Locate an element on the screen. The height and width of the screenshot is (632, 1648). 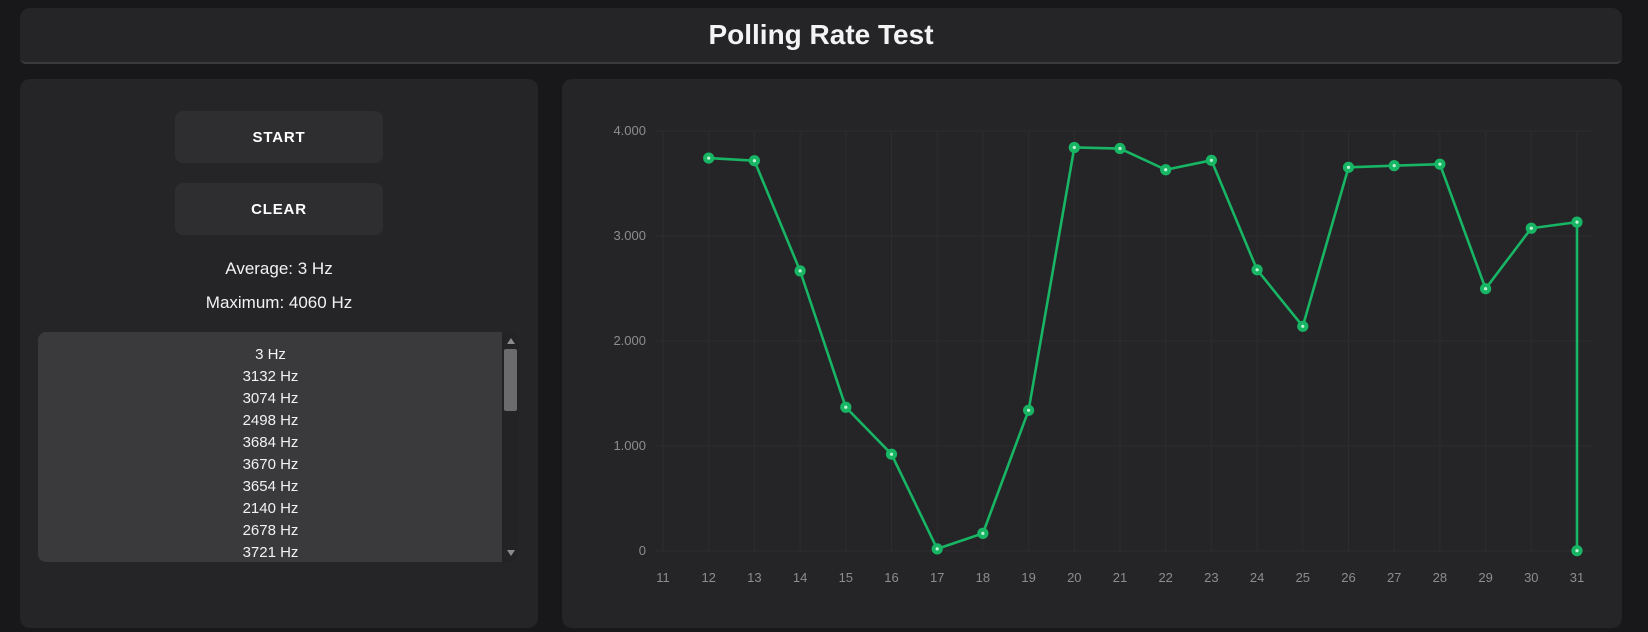
svg-text: 13 is located at coordinates (754, 577).